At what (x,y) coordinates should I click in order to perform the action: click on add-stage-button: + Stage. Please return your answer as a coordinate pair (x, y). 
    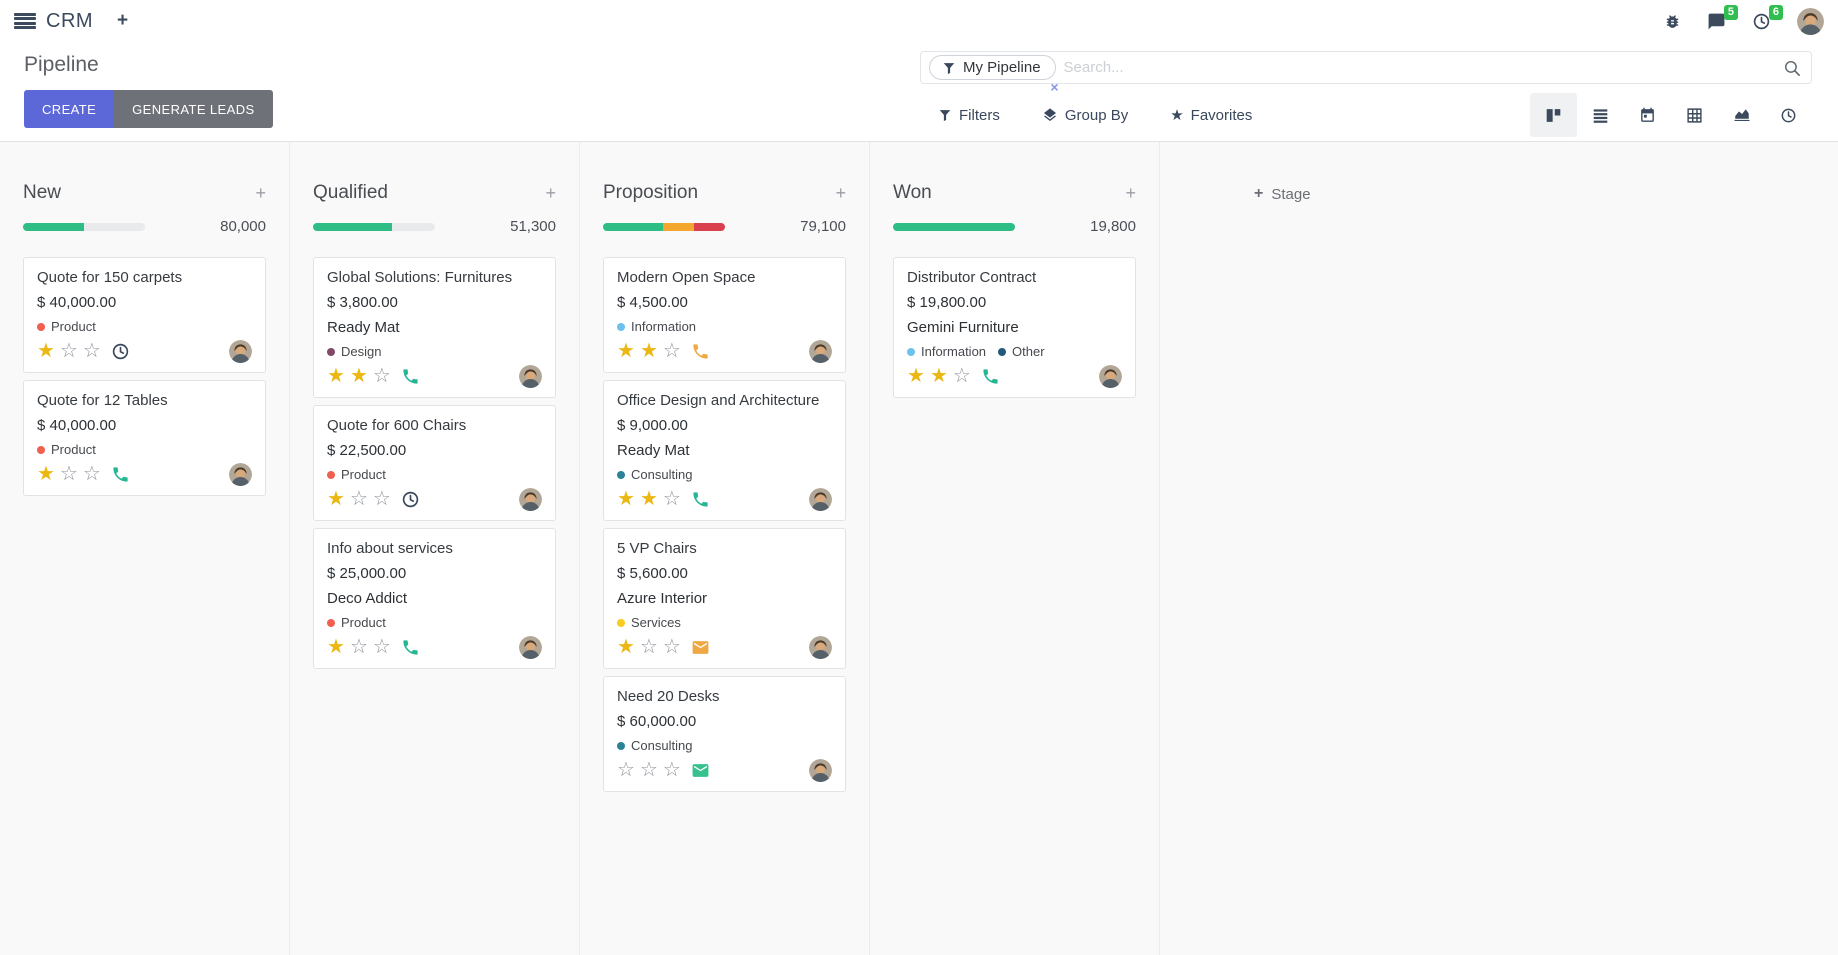
    Looking at the image, I should click on (1282, 194).